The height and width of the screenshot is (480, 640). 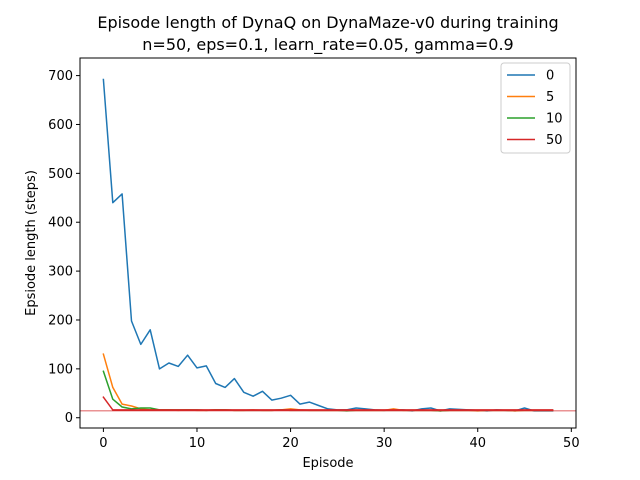 I want to click on legend-label-0: 0, so click(x=550, y=76).